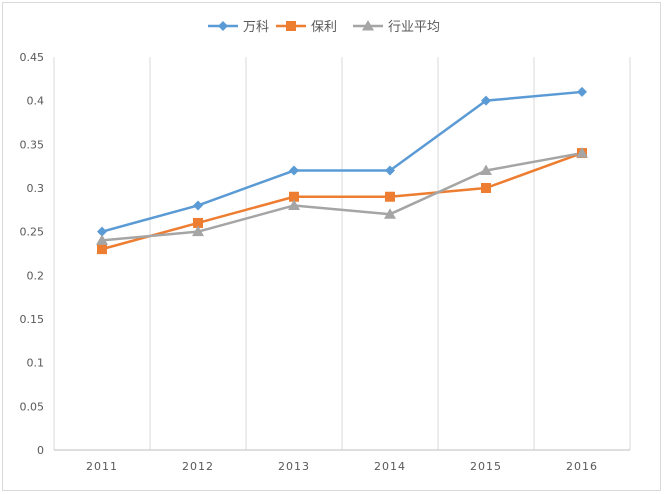 The image size is (665, 495). I want to click on x-tick-label: 2014, so click(390, 466).